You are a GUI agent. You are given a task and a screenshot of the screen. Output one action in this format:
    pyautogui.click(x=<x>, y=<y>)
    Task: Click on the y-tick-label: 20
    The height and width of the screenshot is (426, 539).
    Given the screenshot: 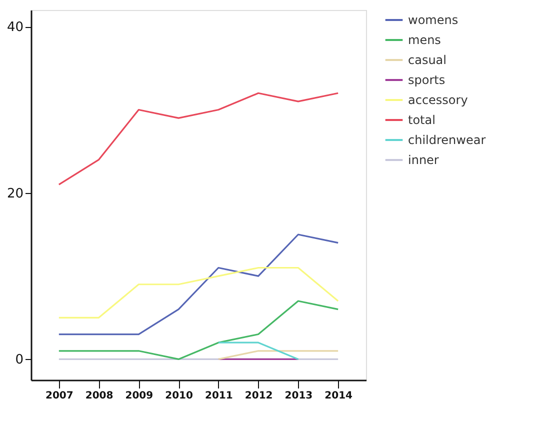 What is the action you would take?
    pyautogui.click(x=15, y=194)
    